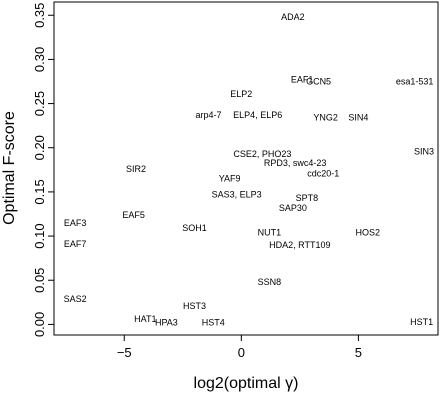 The height and width of the screenshot is (400, 440). What do you see at coordinates (39, 59) in the screenshot?
I see `y-tick-label: 0.30` at bounding box center [39, 59].